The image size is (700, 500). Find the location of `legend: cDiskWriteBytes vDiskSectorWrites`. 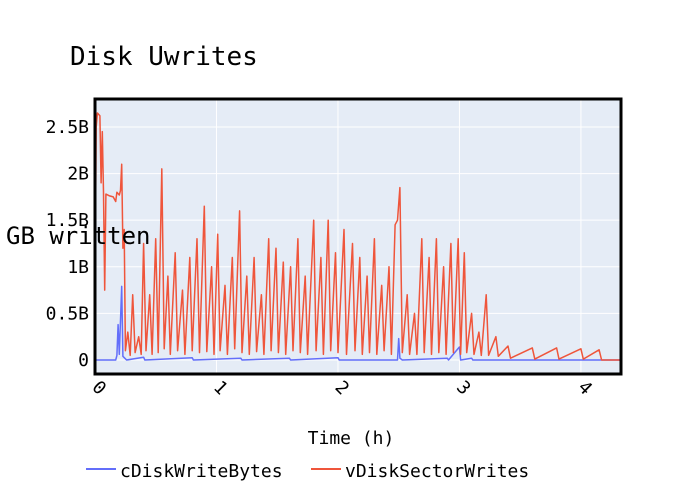

legend: cDiskWriteBytes vDiskSectorWrites is located at coordinates (307, 471).